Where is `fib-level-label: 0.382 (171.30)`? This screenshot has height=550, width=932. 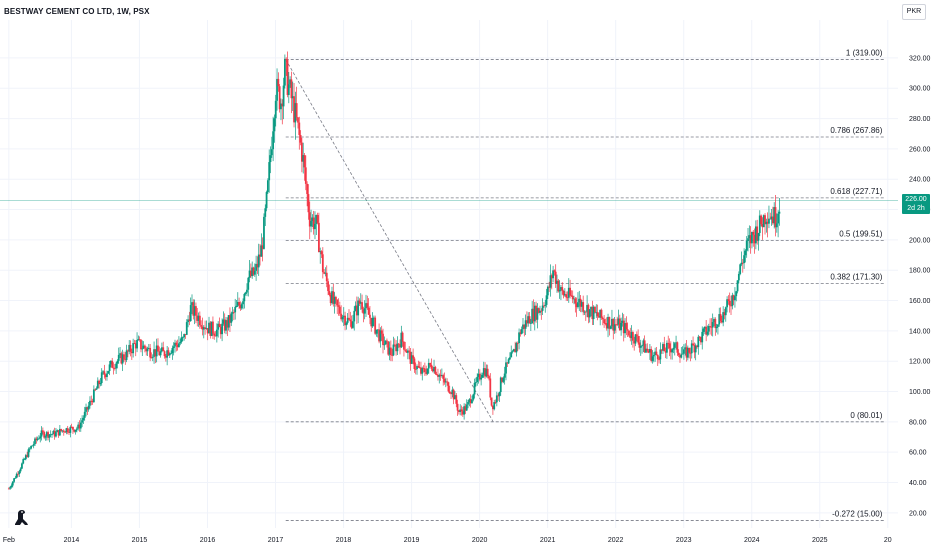
fib-level-label: 0.382 (171.30) is located at coordinates (856, 276).